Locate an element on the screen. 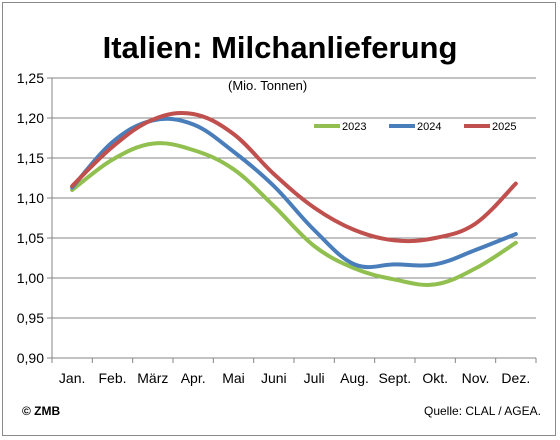 The image size is (560, 440). x-tick-label: Mai is located at coordinates (233, 378).